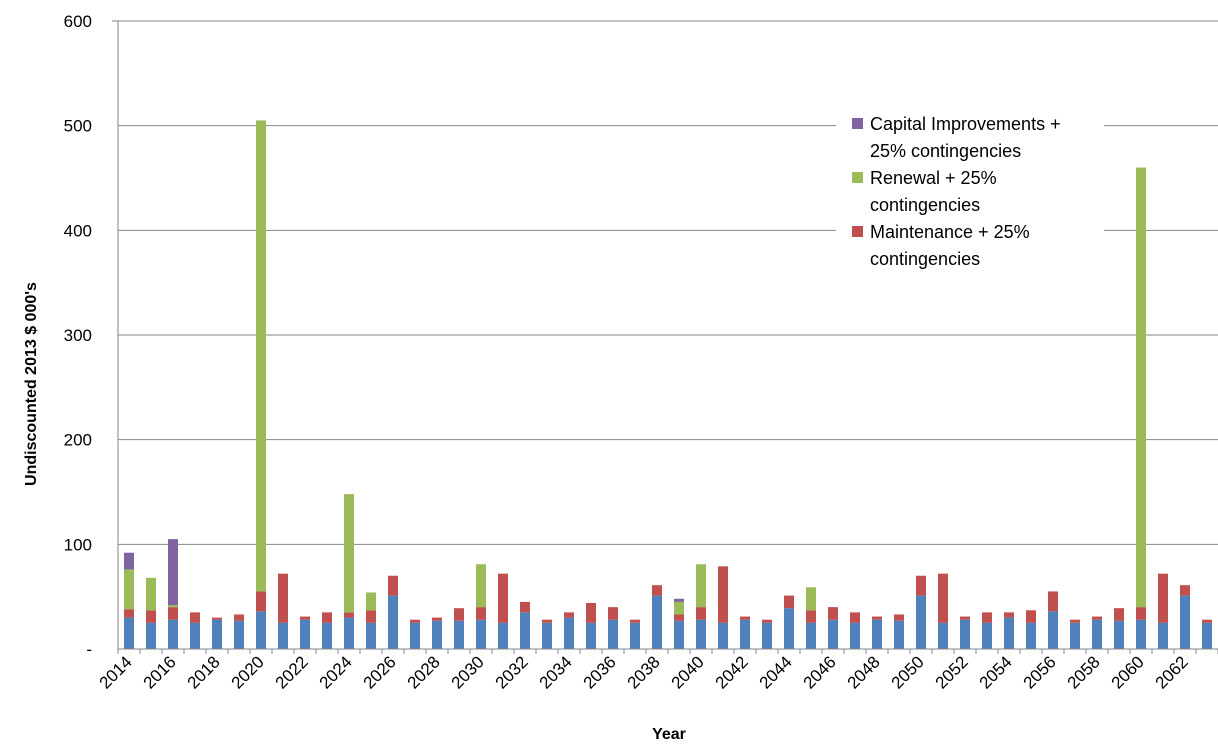 The image size is (1218, 748). What do you see at coordinates (173, 572) in the screenshot?
I see `bar-capital-2016` at bounding box center [173, 572].